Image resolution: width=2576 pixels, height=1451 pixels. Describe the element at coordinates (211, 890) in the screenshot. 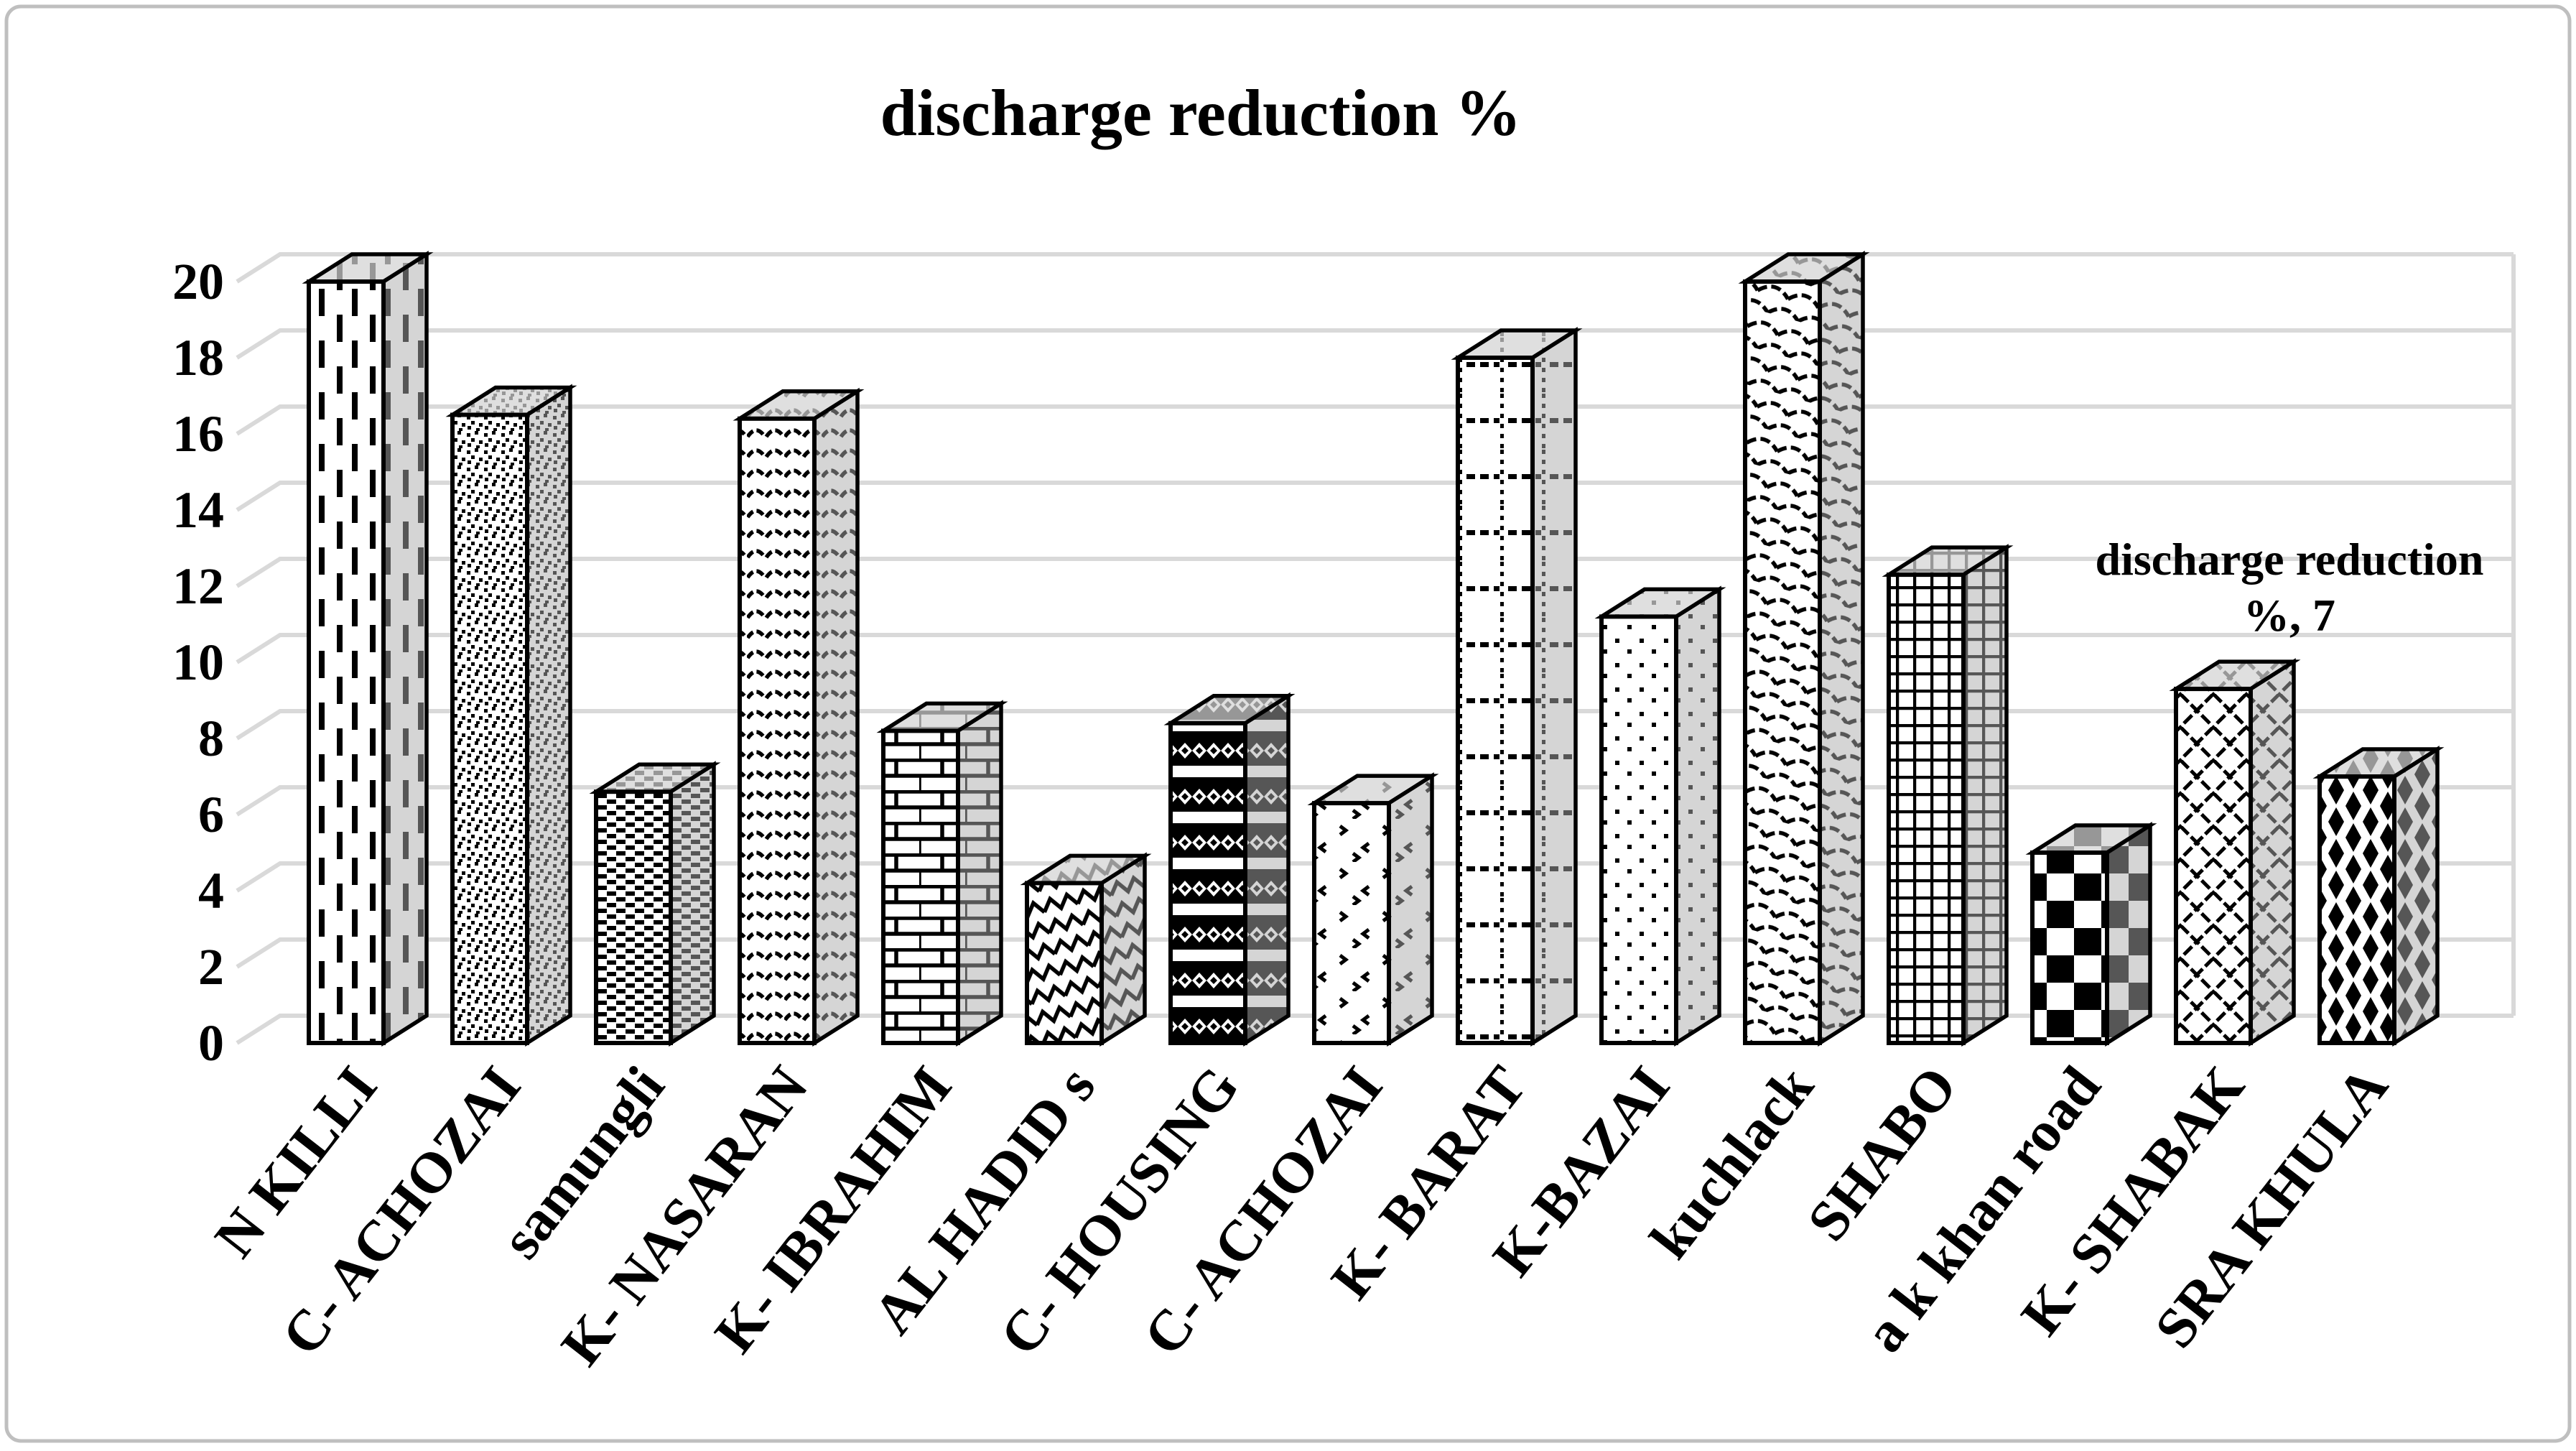

I see `y-axis-tick-label: 4` at that location.